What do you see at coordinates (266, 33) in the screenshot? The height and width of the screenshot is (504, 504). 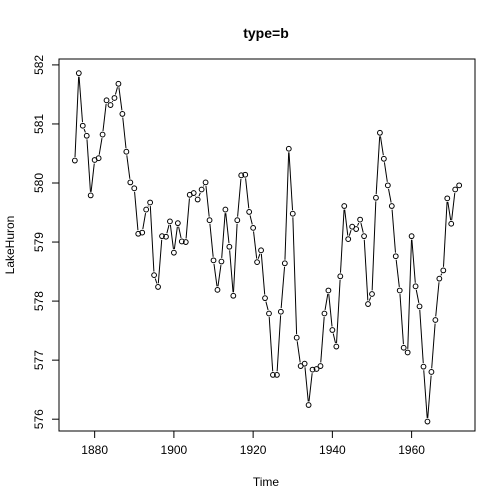 I see `chart-title: type=b` at bounding box center [266, 33].